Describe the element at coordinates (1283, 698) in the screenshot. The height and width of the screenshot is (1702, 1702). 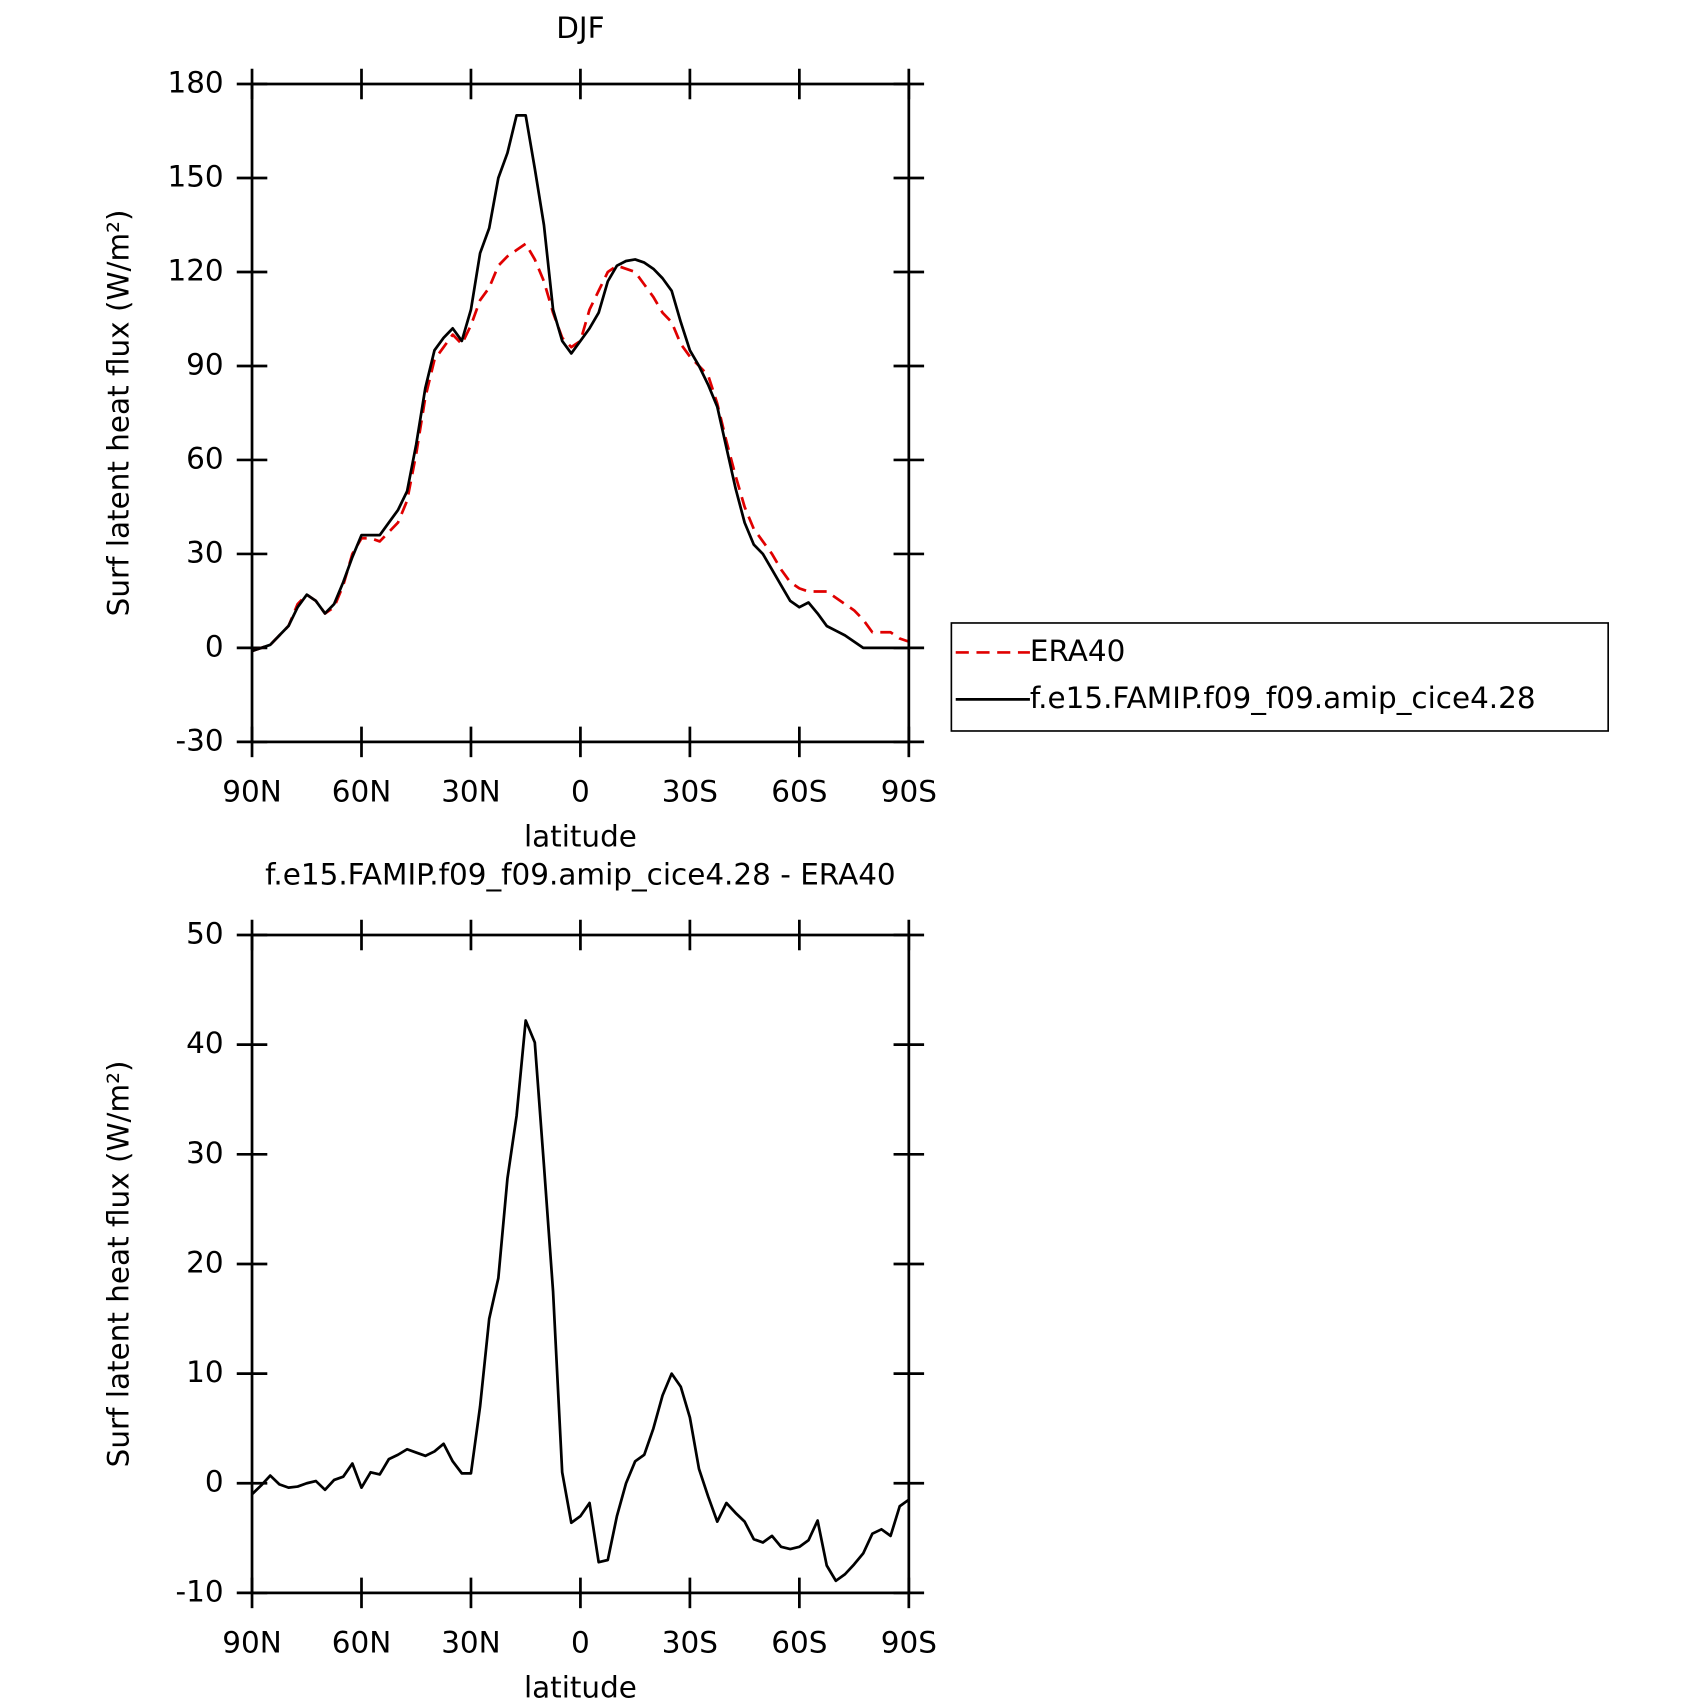
I see `legend-label: f.e15.FAMIP.f09_f09.amip_cice4.28` at that location.